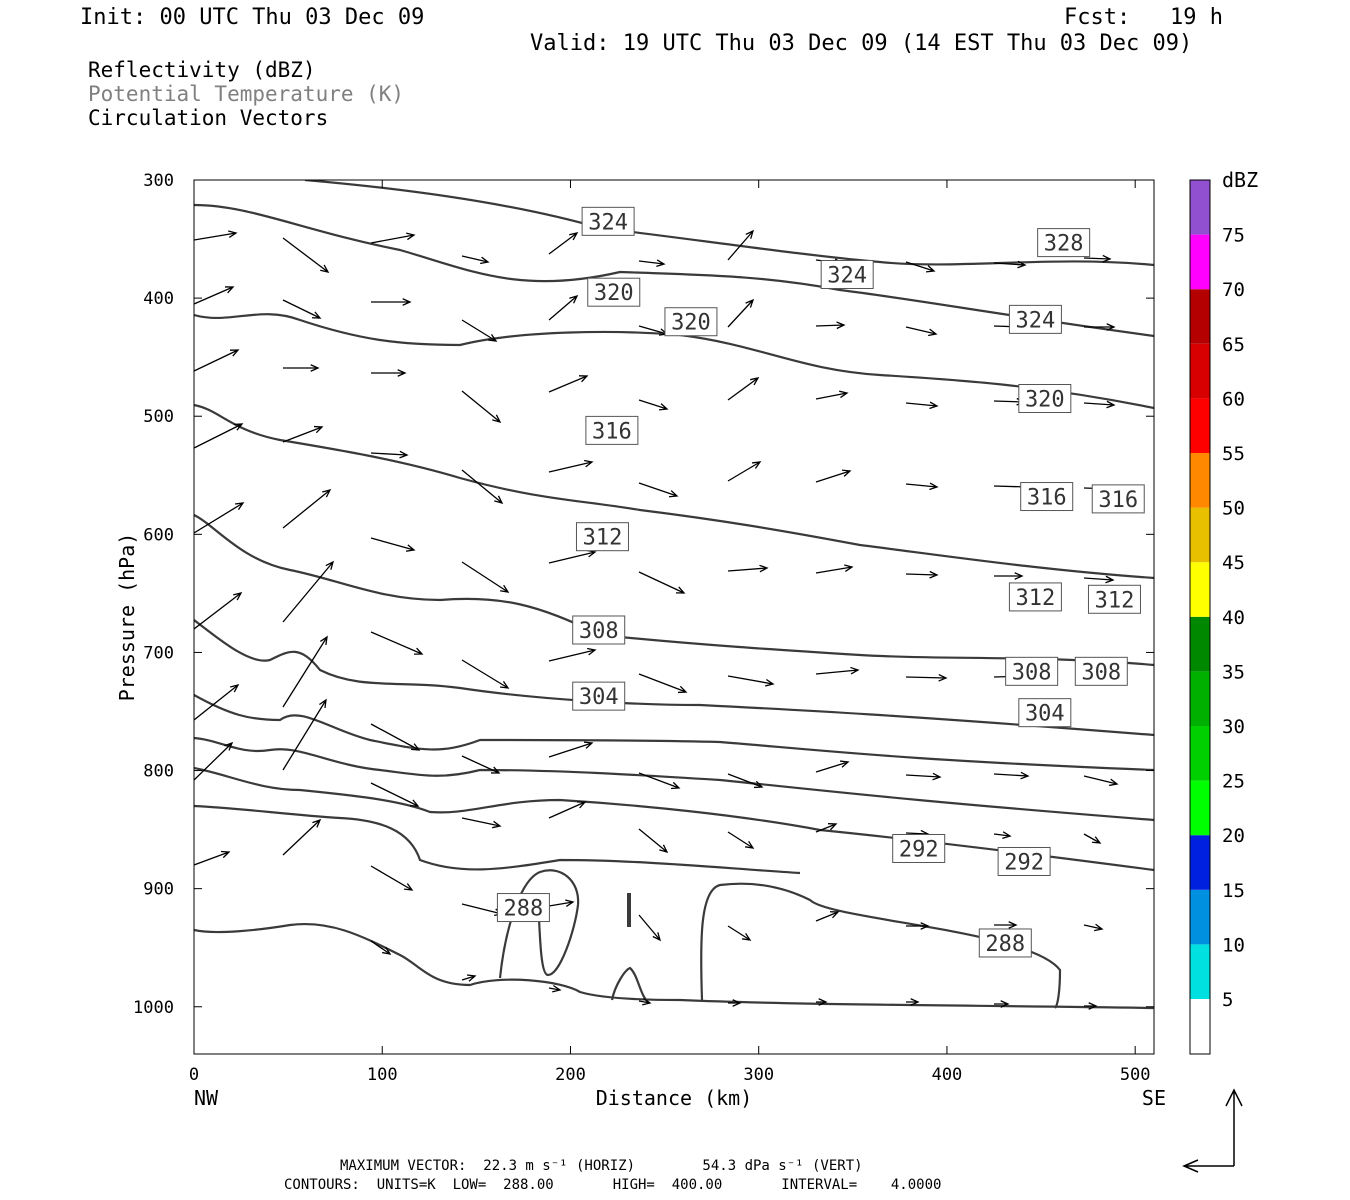  Describe the element at coordinates (947, 1075) in the screenshot. I see `x-tick-label: 400` at that location.